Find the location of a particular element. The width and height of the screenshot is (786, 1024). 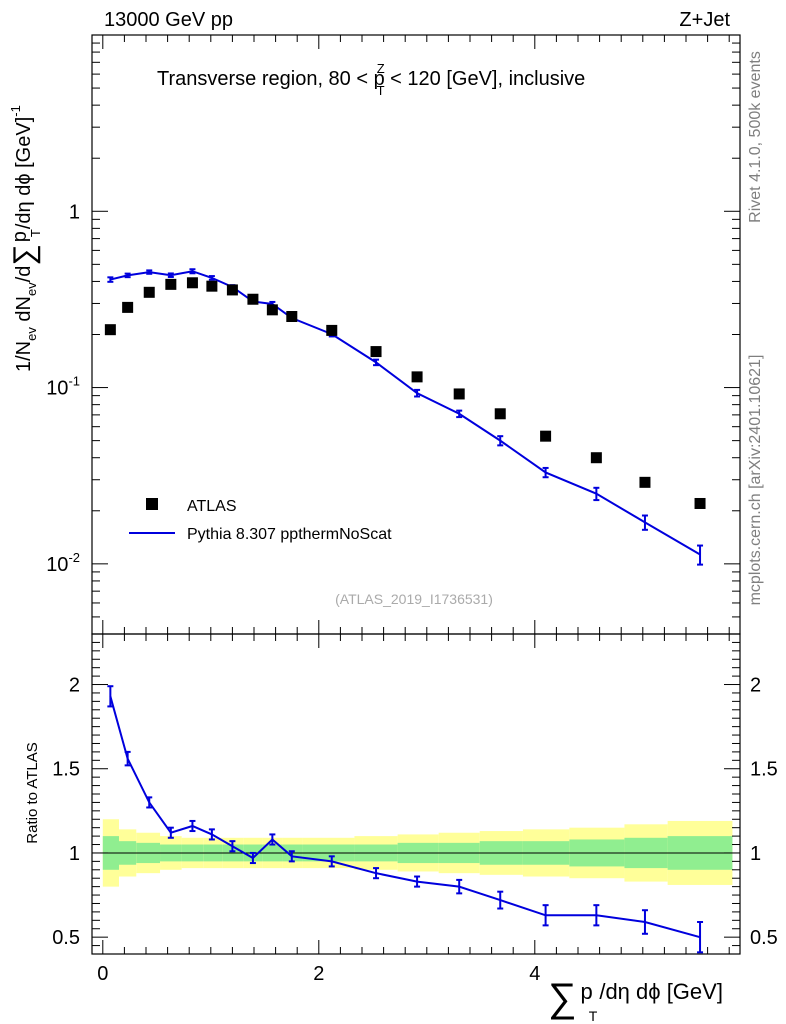

chart-title-subscript: T is located at coordinates (381, 90).